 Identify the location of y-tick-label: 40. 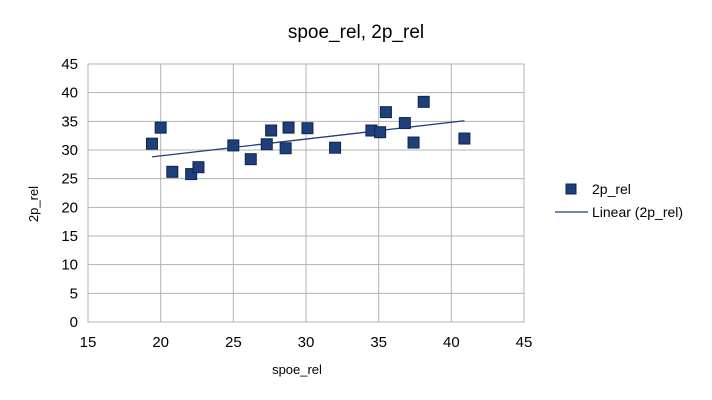
(69, 93).